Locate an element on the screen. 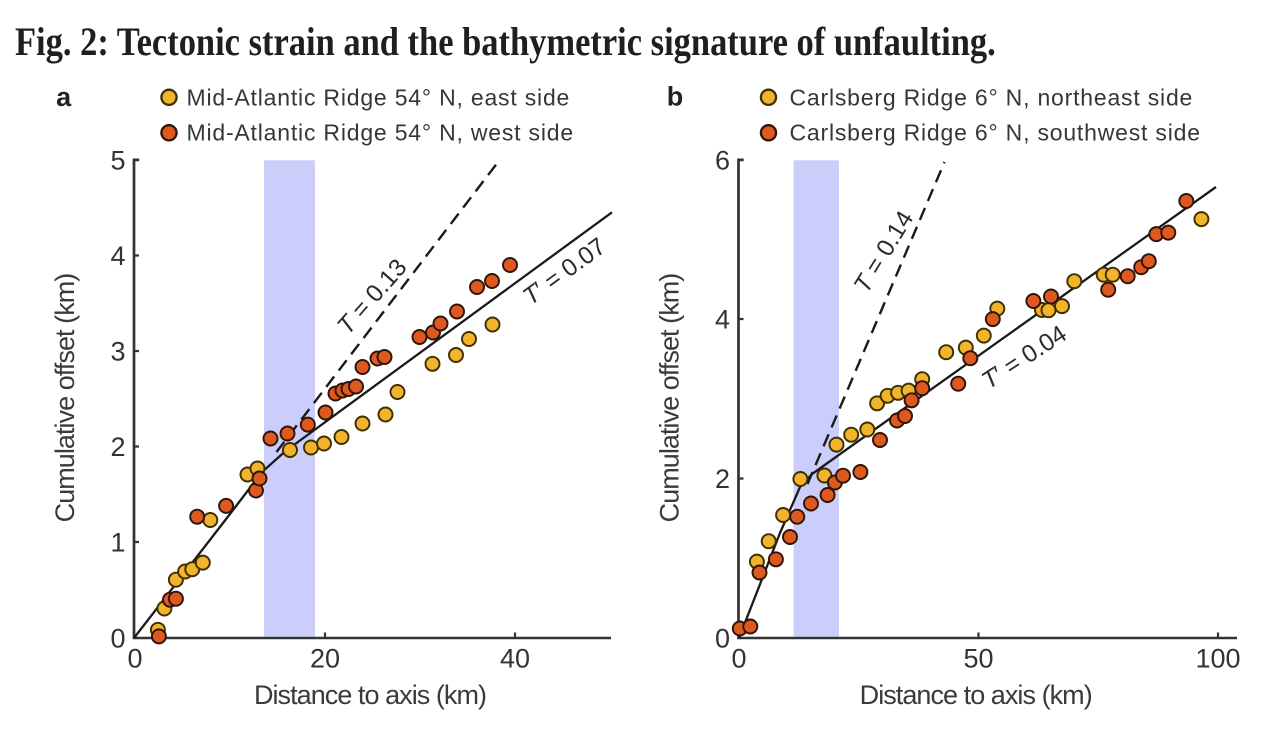 This screenshot has height=732, width=1269. svg-text:Mid-Atlantic Ridge 54° N, west: Mid-Atlantic Ridge 54° N, west side is located at coordinates (380, 132).